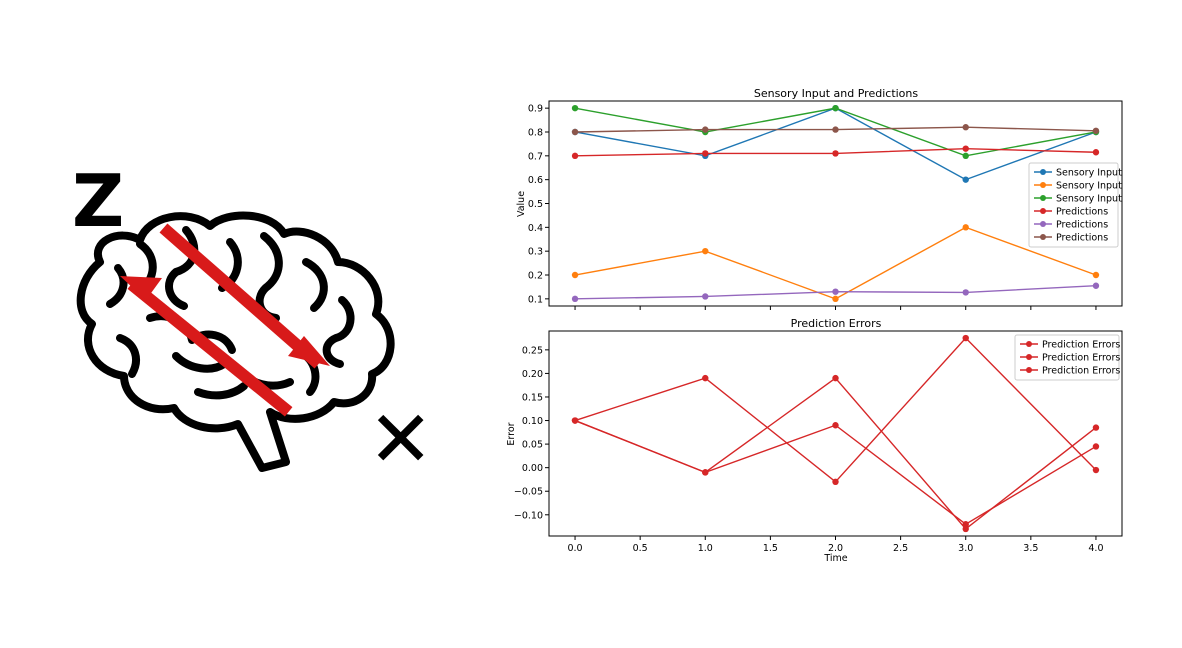  I want to click on x-axis: 0.0 0.5 1.0 1.5 2.0 2.5 3.0 3.5 4.0, so click(835, 545).